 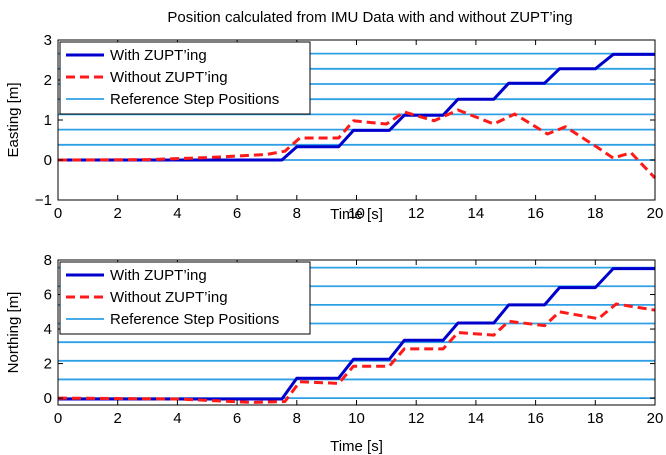 What do you see at coordinates (48, 40) in the screenshot?
I see `y-tick-label: 3` at bounding box center [48, 40].